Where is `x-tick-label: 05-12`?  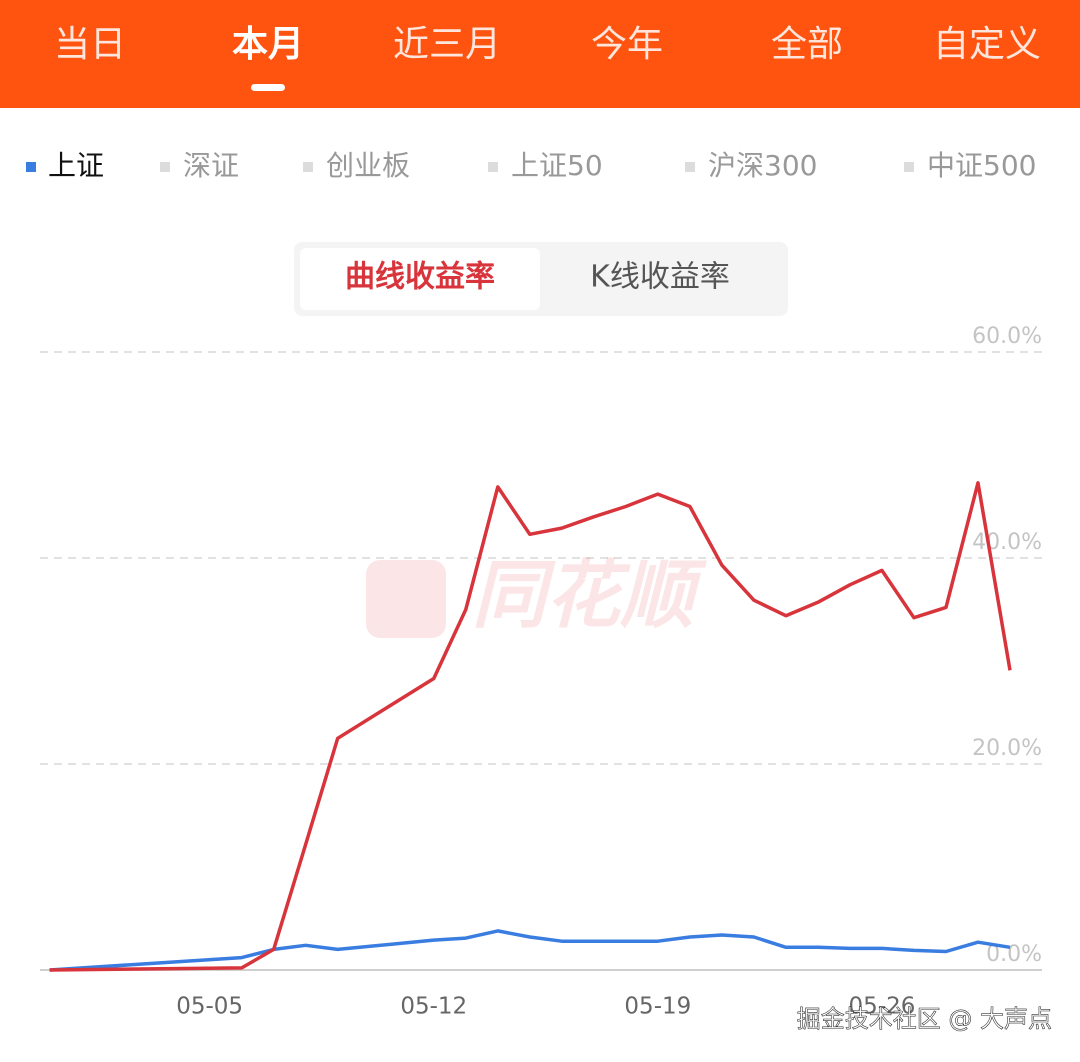 x-tick-label: 05-12 is located at coordinates (433, 1007).